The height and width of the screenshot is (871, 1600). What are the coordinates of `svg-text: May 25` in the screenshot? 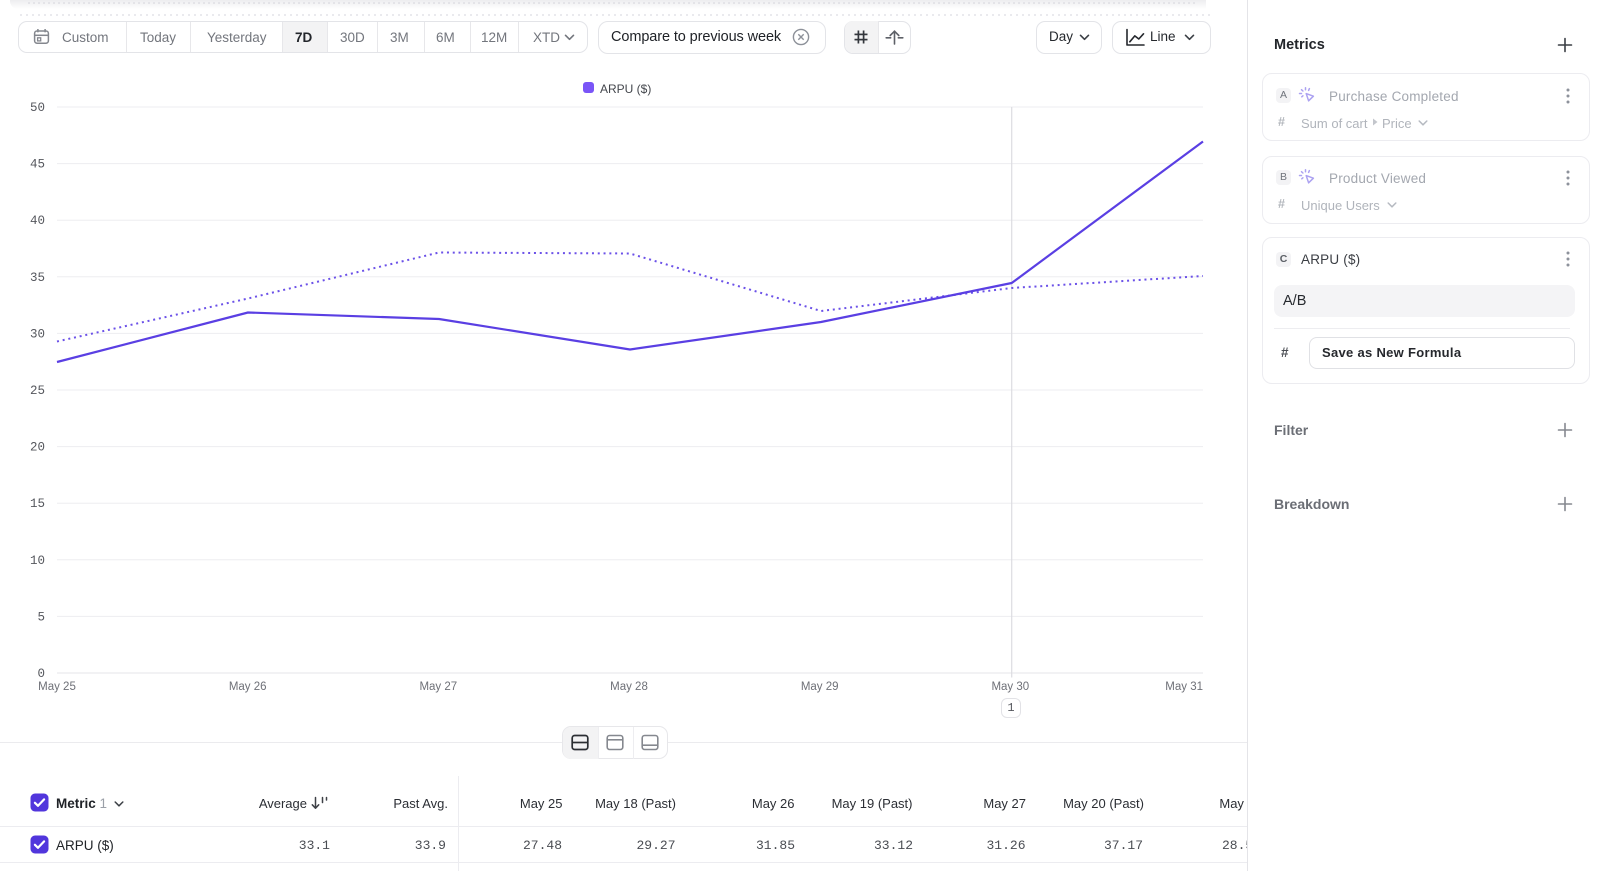 It's located at (57, 687).